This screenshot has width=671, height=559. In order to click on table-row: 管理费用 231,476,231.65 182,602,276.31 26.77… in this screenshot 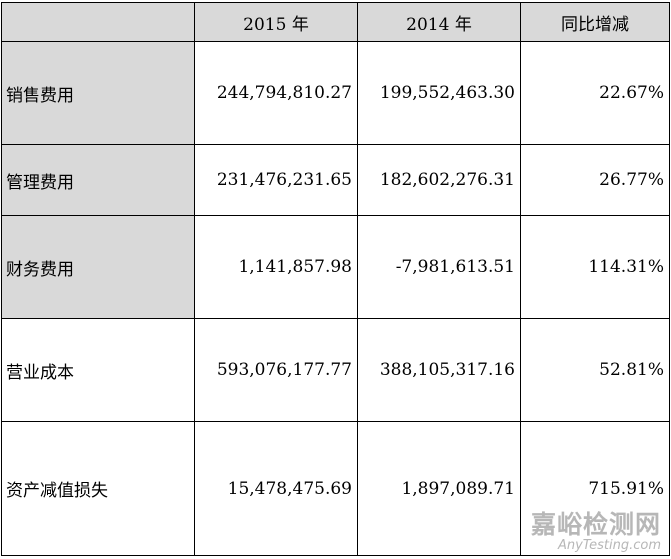, I will do `click(335, 180)`.